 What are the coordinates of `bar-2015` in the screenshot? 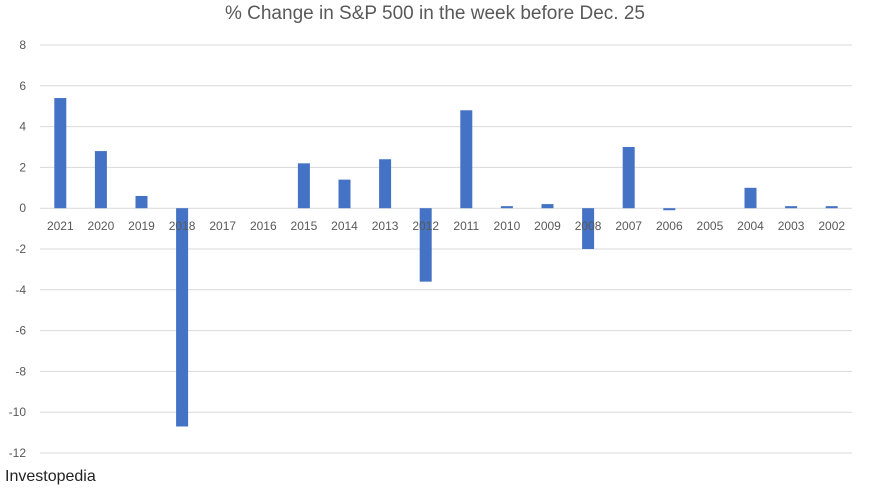 It's located at (303, 186).